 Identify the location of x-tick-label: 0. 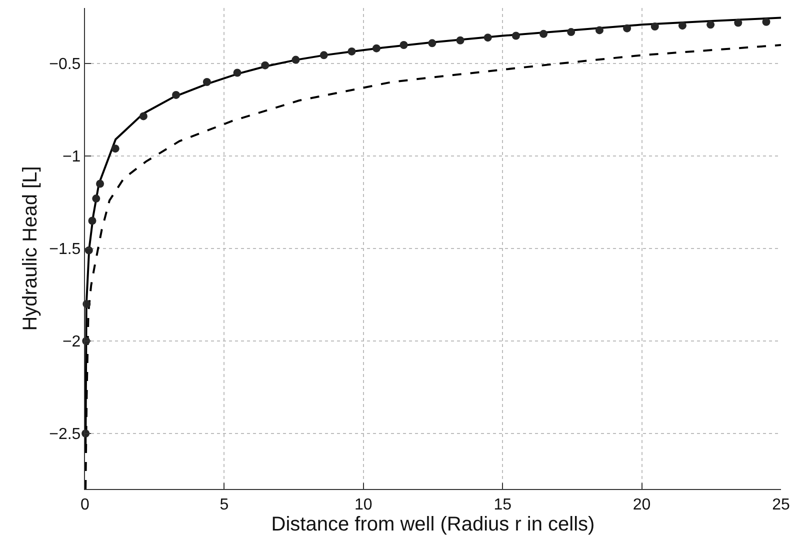
(85, 505).